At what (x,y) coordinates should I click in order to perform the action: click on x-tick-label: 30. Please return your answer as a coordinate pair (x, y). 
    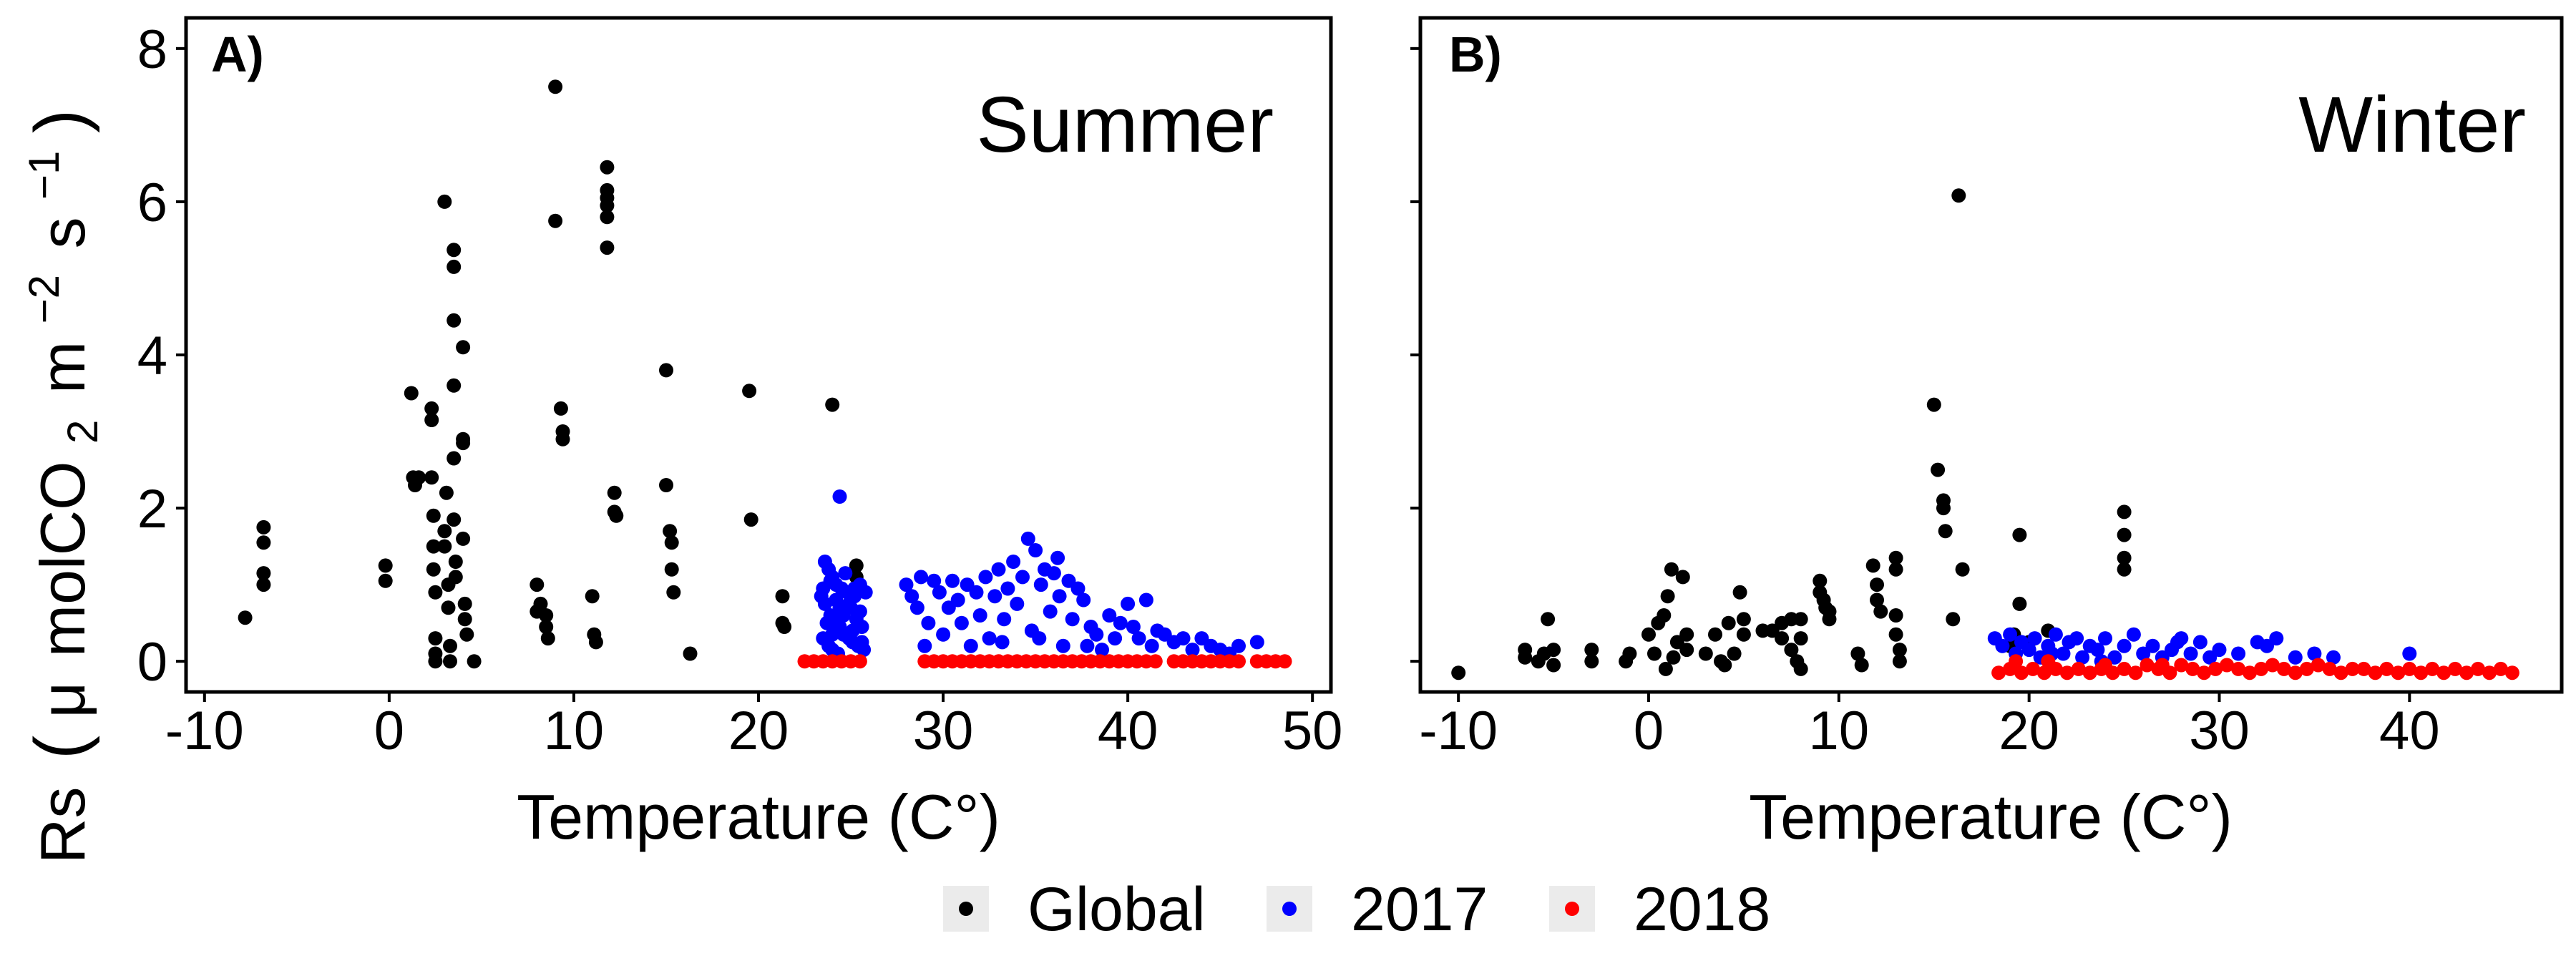
    Looking at the image, I should click on (2219, 731).